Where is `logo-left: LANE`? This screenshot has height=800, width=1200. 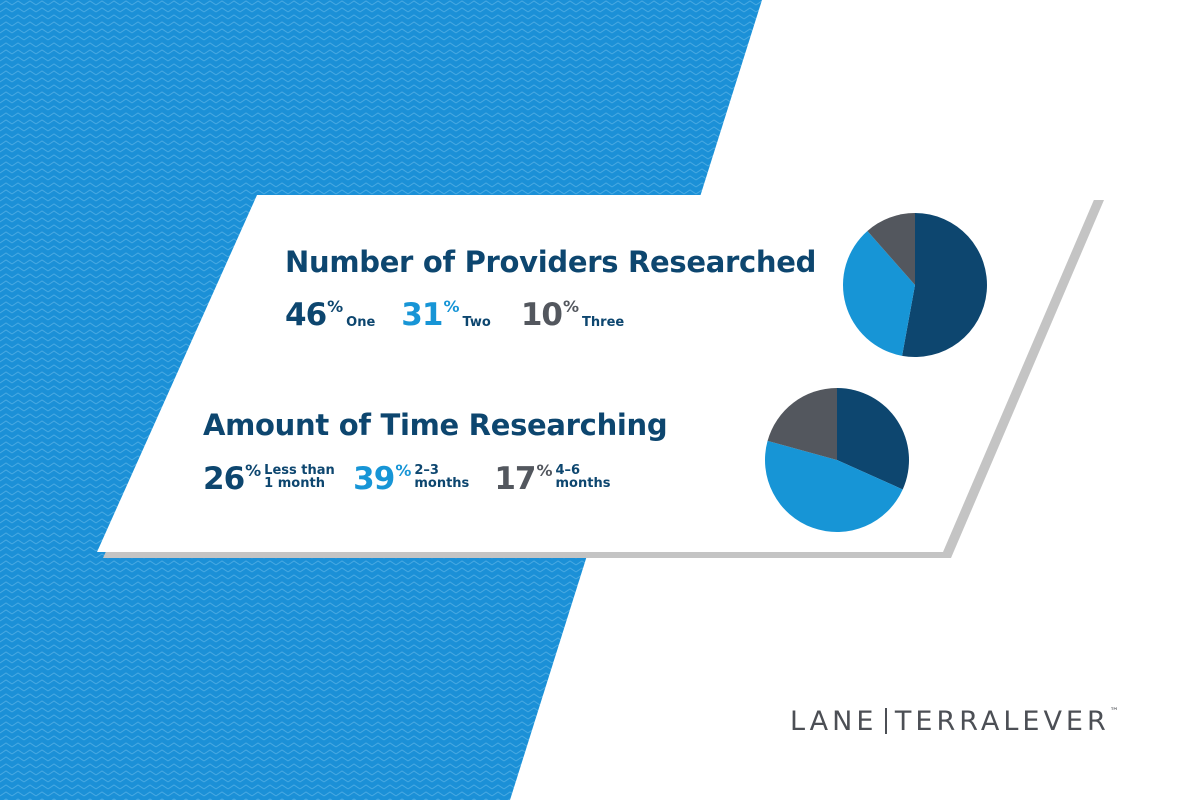
logo-left: LANE is located at coordinates (834, 721).